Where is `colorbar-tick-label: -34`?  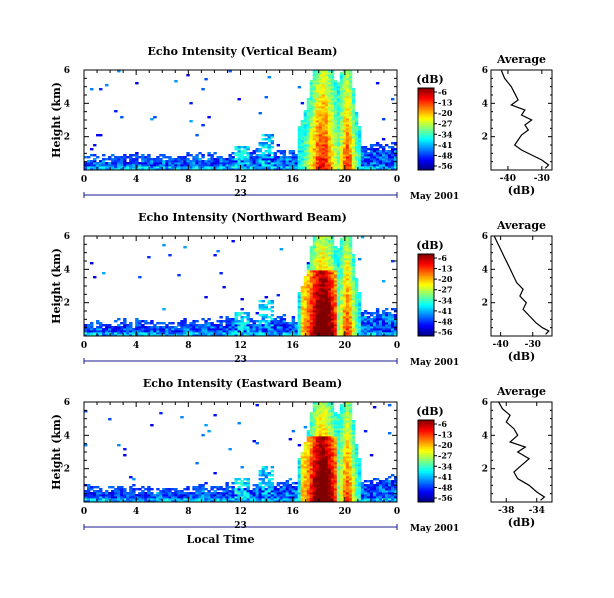 colorbar-tick-label: -34 is located at coordinates (445, 300).